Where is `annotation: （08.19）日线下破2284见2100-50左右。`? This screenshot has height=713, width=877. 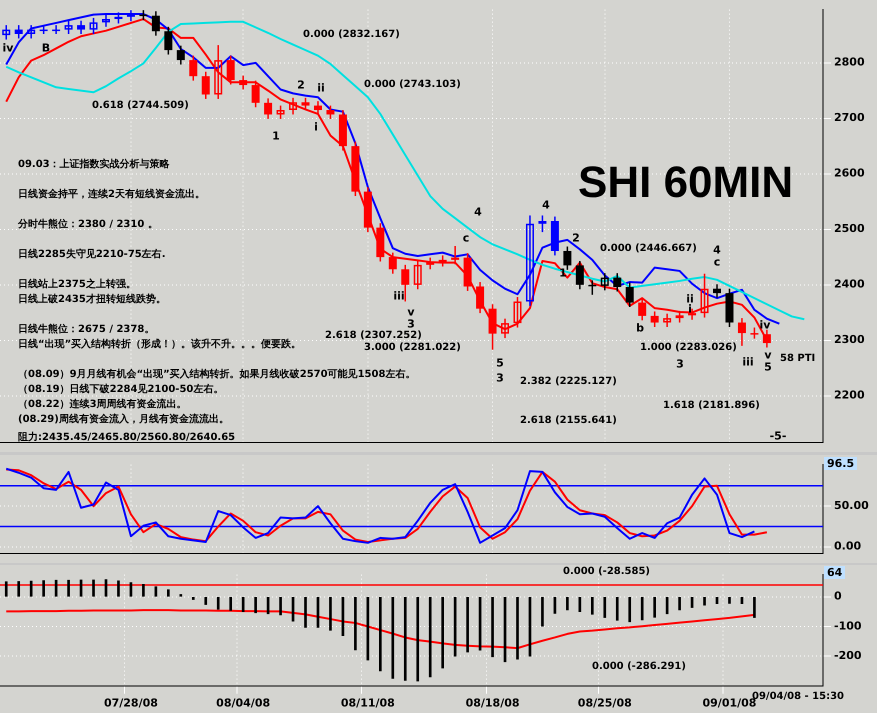 annotation: （08.19）日线下破2284见2100-50左右。 is located at coordinates (121, 389).